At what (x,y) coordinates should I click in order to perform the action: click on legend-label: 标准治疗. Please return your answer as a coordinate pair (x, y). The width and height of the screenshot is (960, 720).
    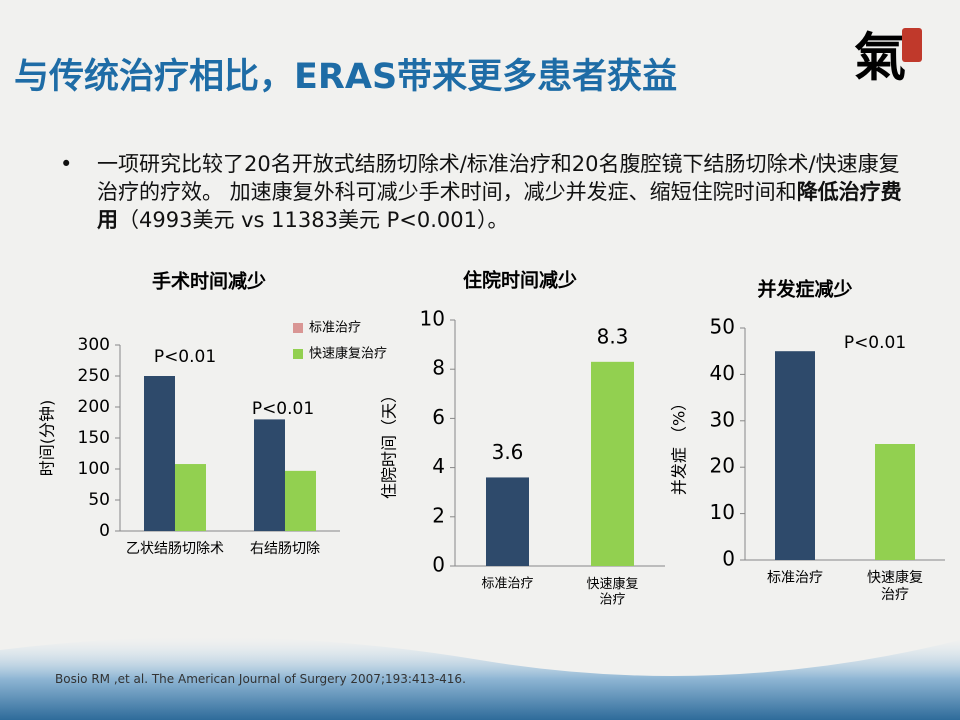
    Looking at the image, I should click on (335, 328).